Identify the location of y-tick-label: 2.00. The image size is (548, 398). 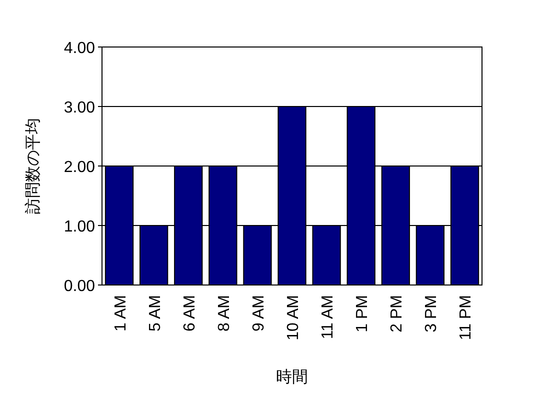
(80, 167).